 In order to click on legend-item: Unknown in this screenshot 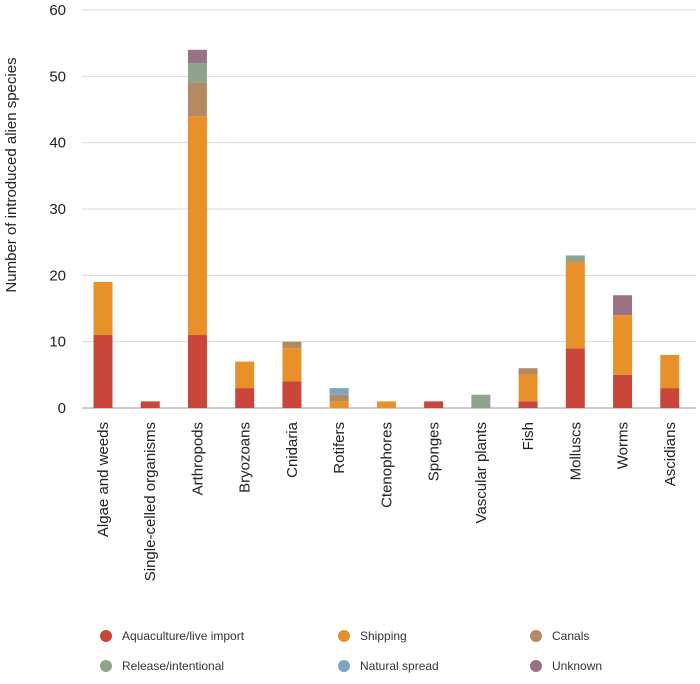, I will do `click(566, 666)`.